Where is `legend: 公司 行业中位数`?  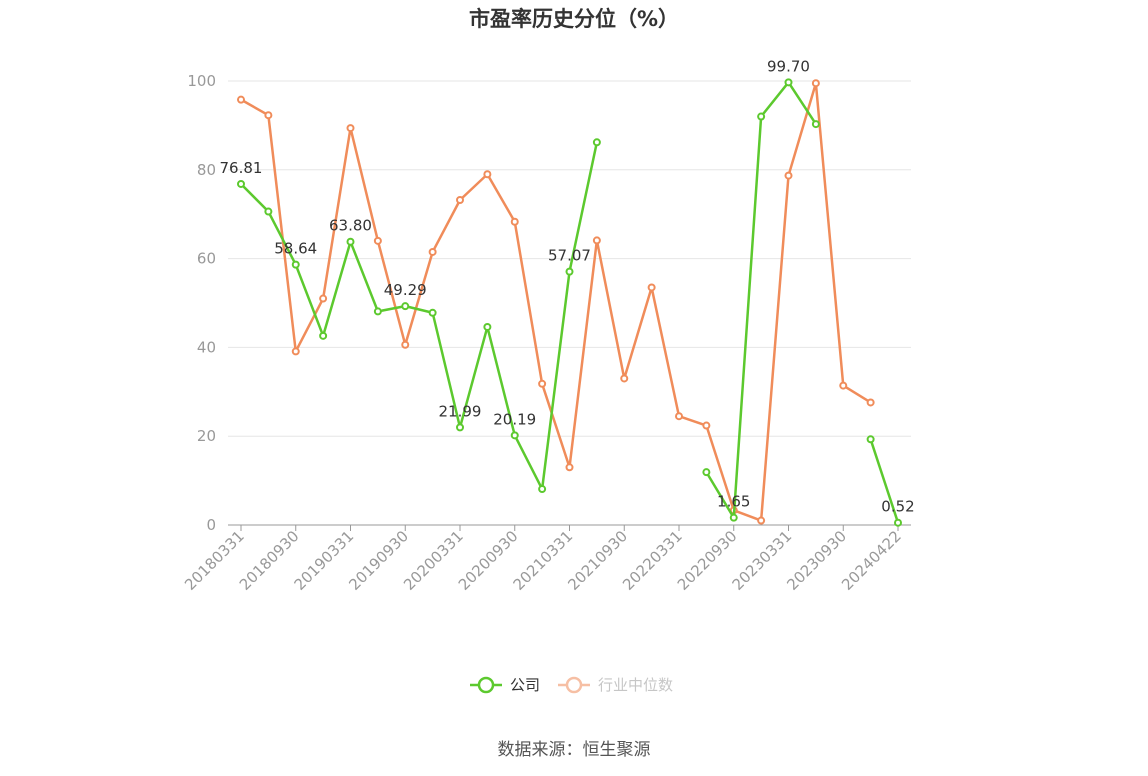
legend: 公司 行业中位数 is located at coordinates (571, 685).